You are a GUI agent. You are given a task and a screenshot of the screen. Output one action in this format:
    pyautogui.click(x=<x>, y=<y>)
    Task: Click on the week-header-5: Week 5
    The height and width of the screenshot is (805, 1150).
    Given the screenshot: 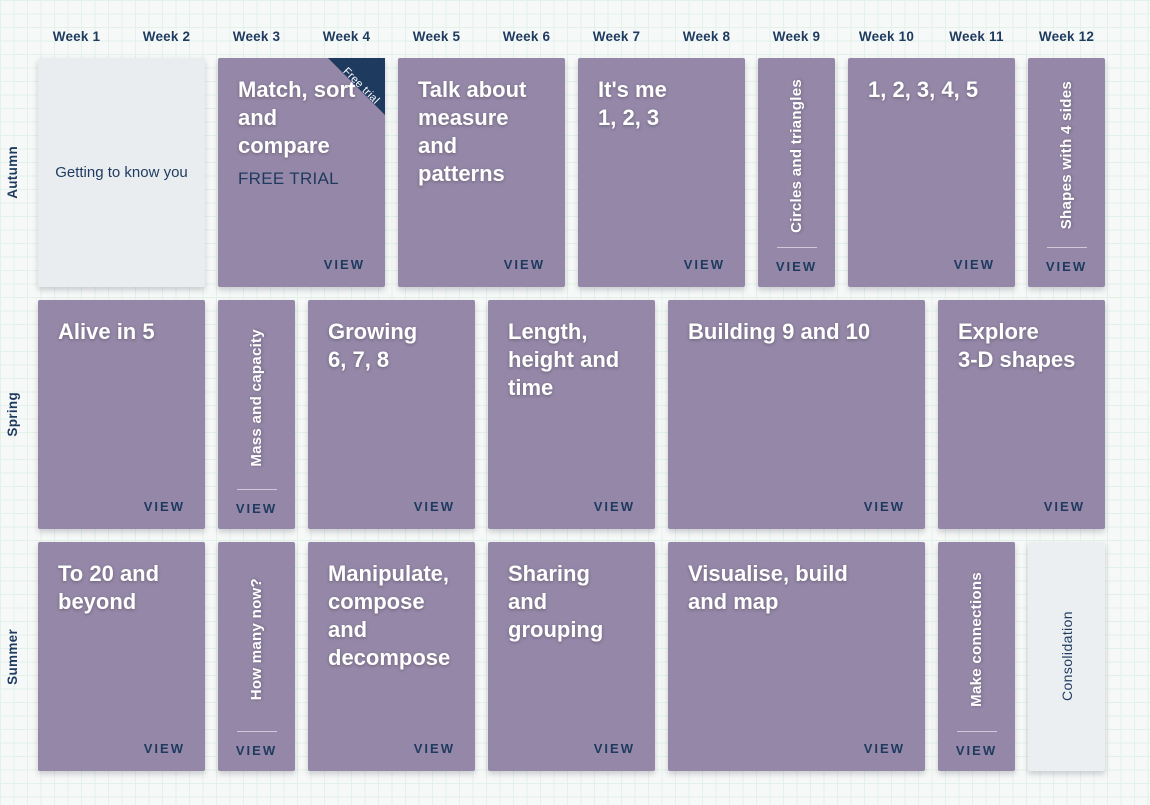 What is the action you would take?
    pyautogui.click(x=436, y=36)
    